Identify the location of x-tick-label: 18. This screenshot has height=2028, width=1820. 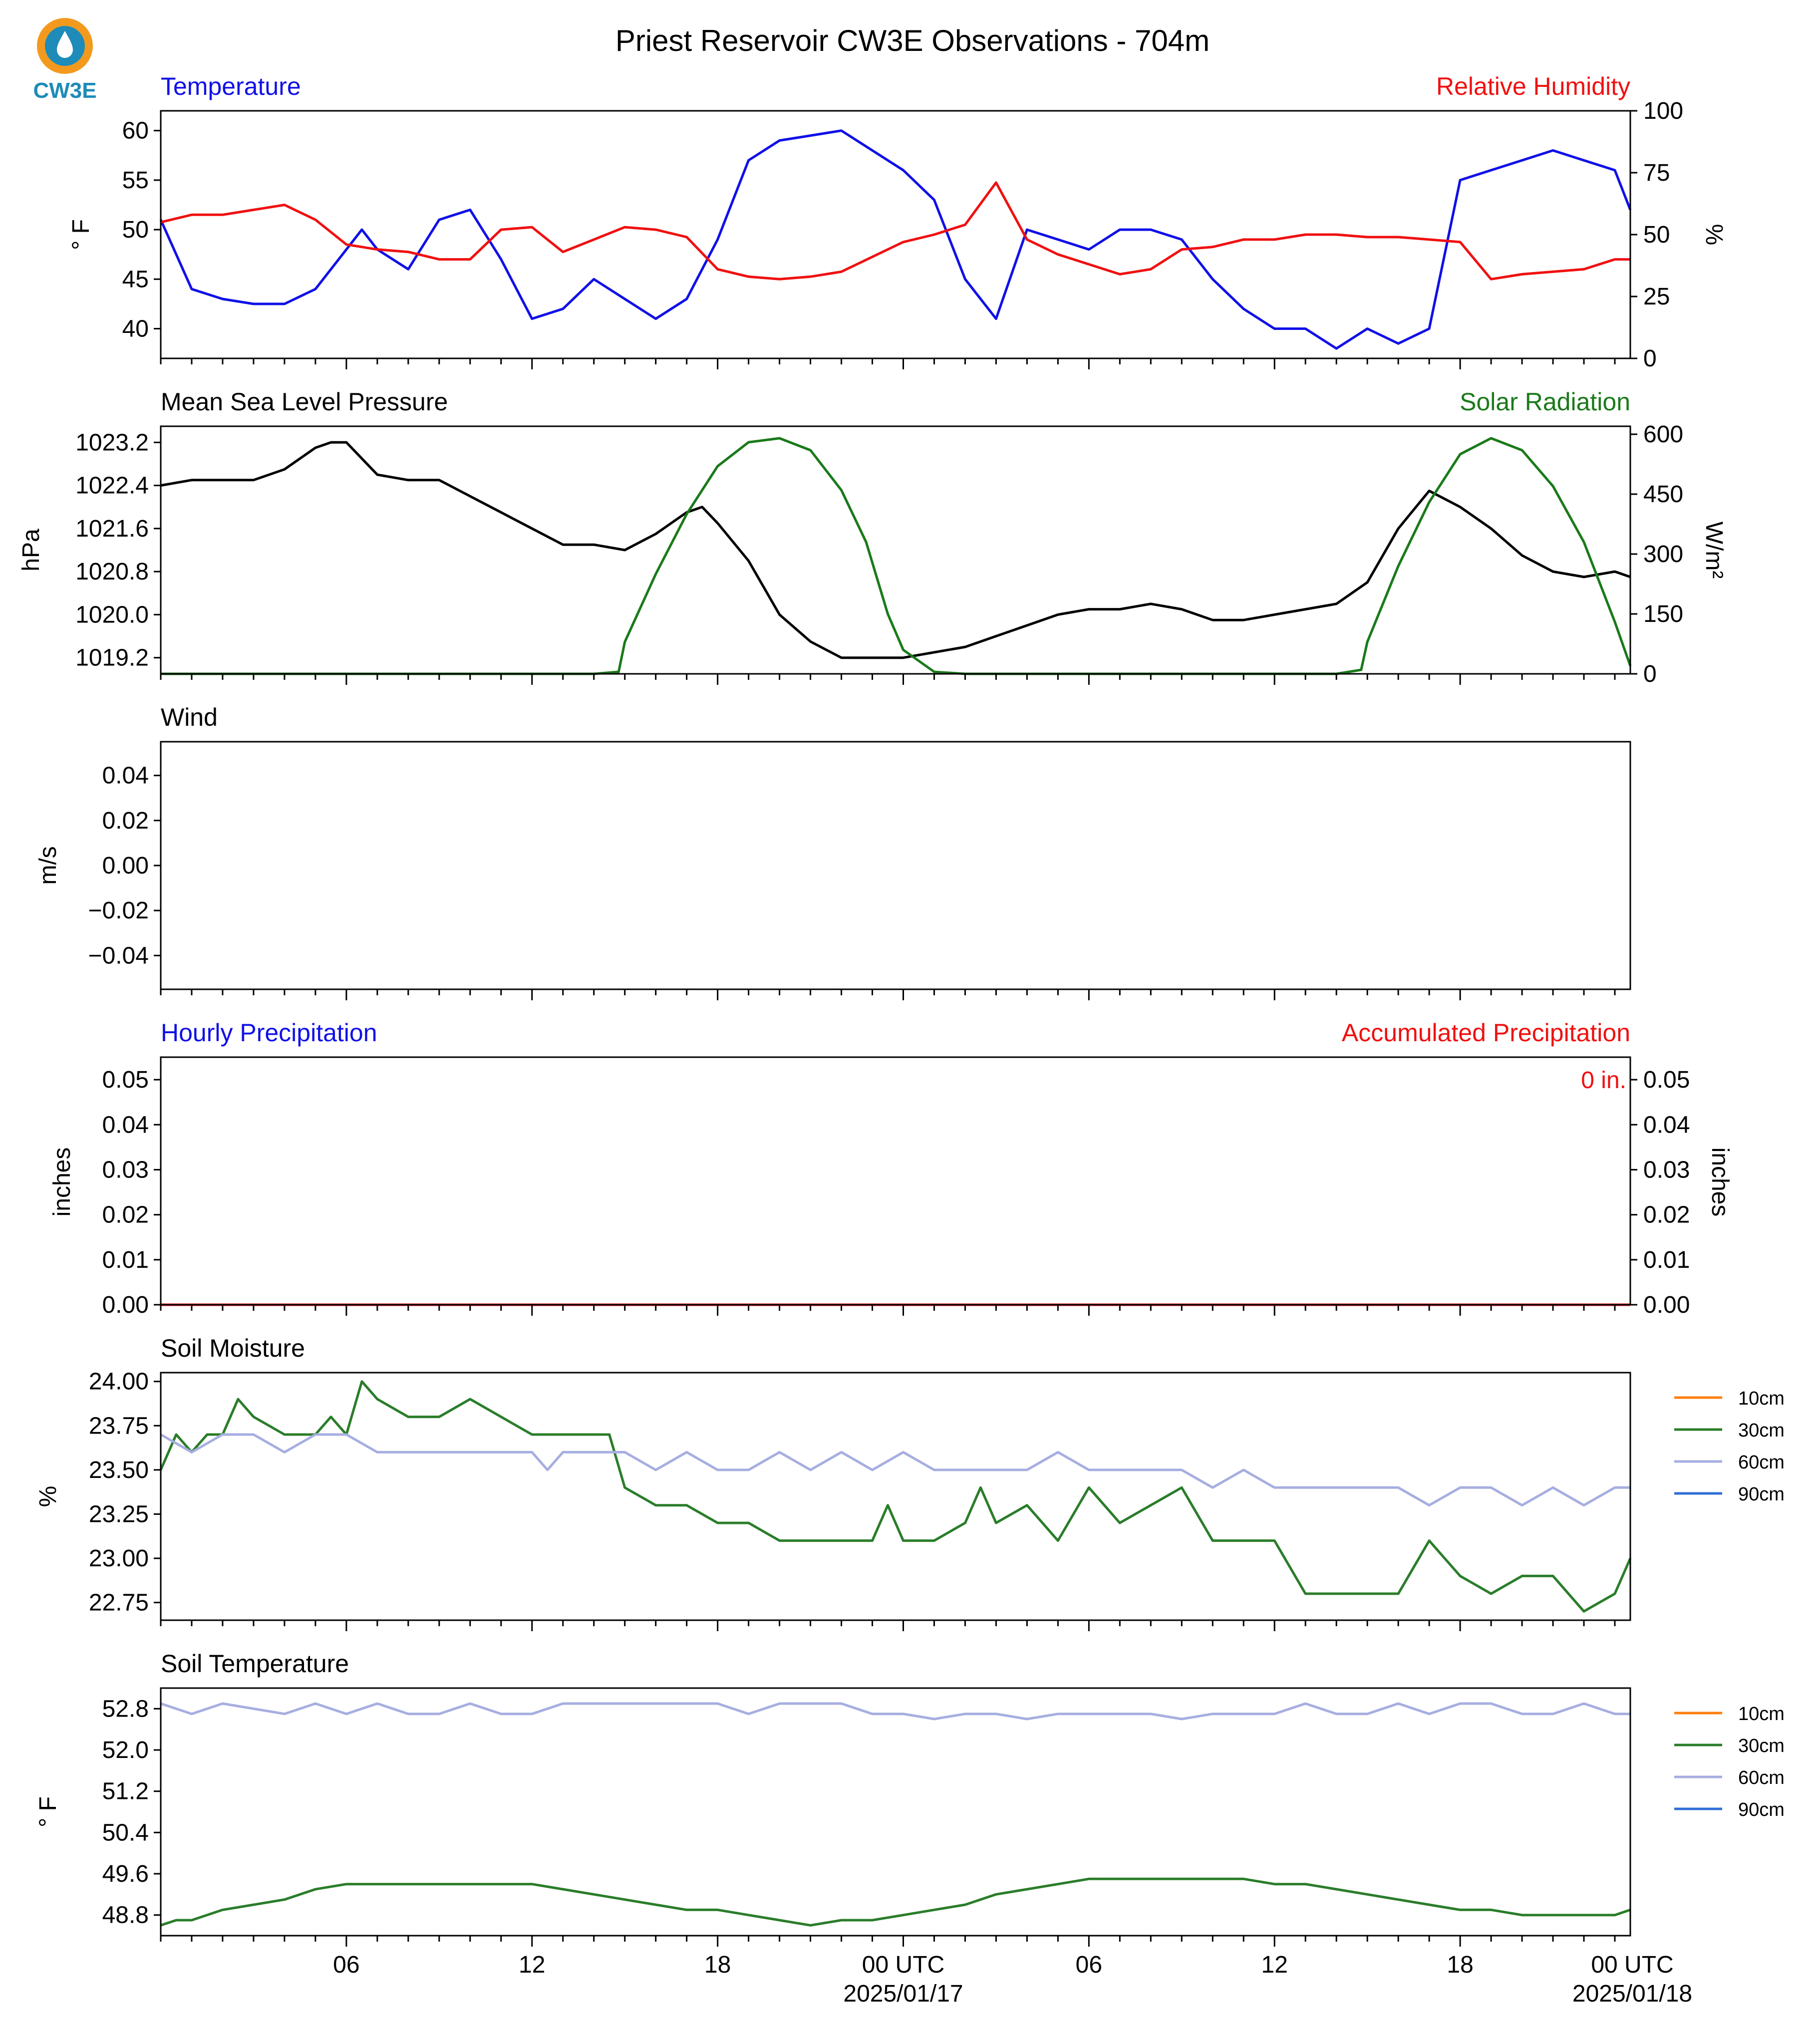
(1460, 1965).